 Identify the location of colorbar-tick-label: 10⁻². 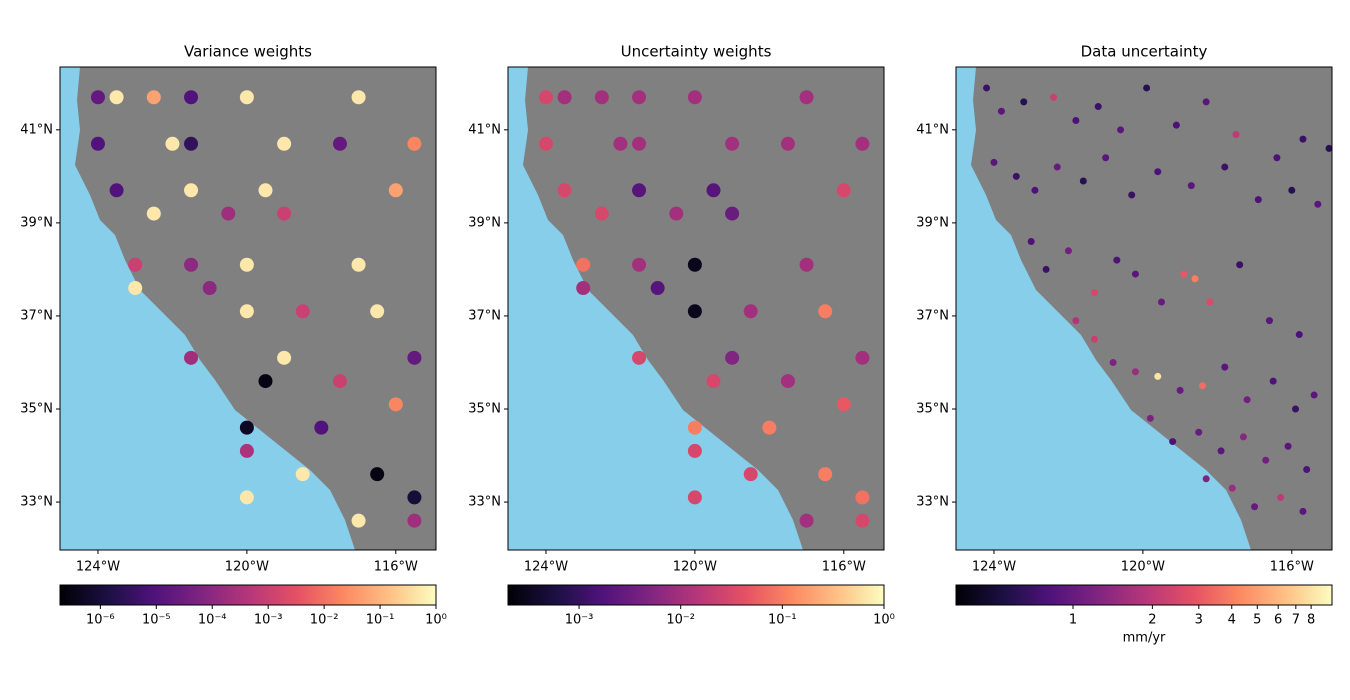
(680, 620).